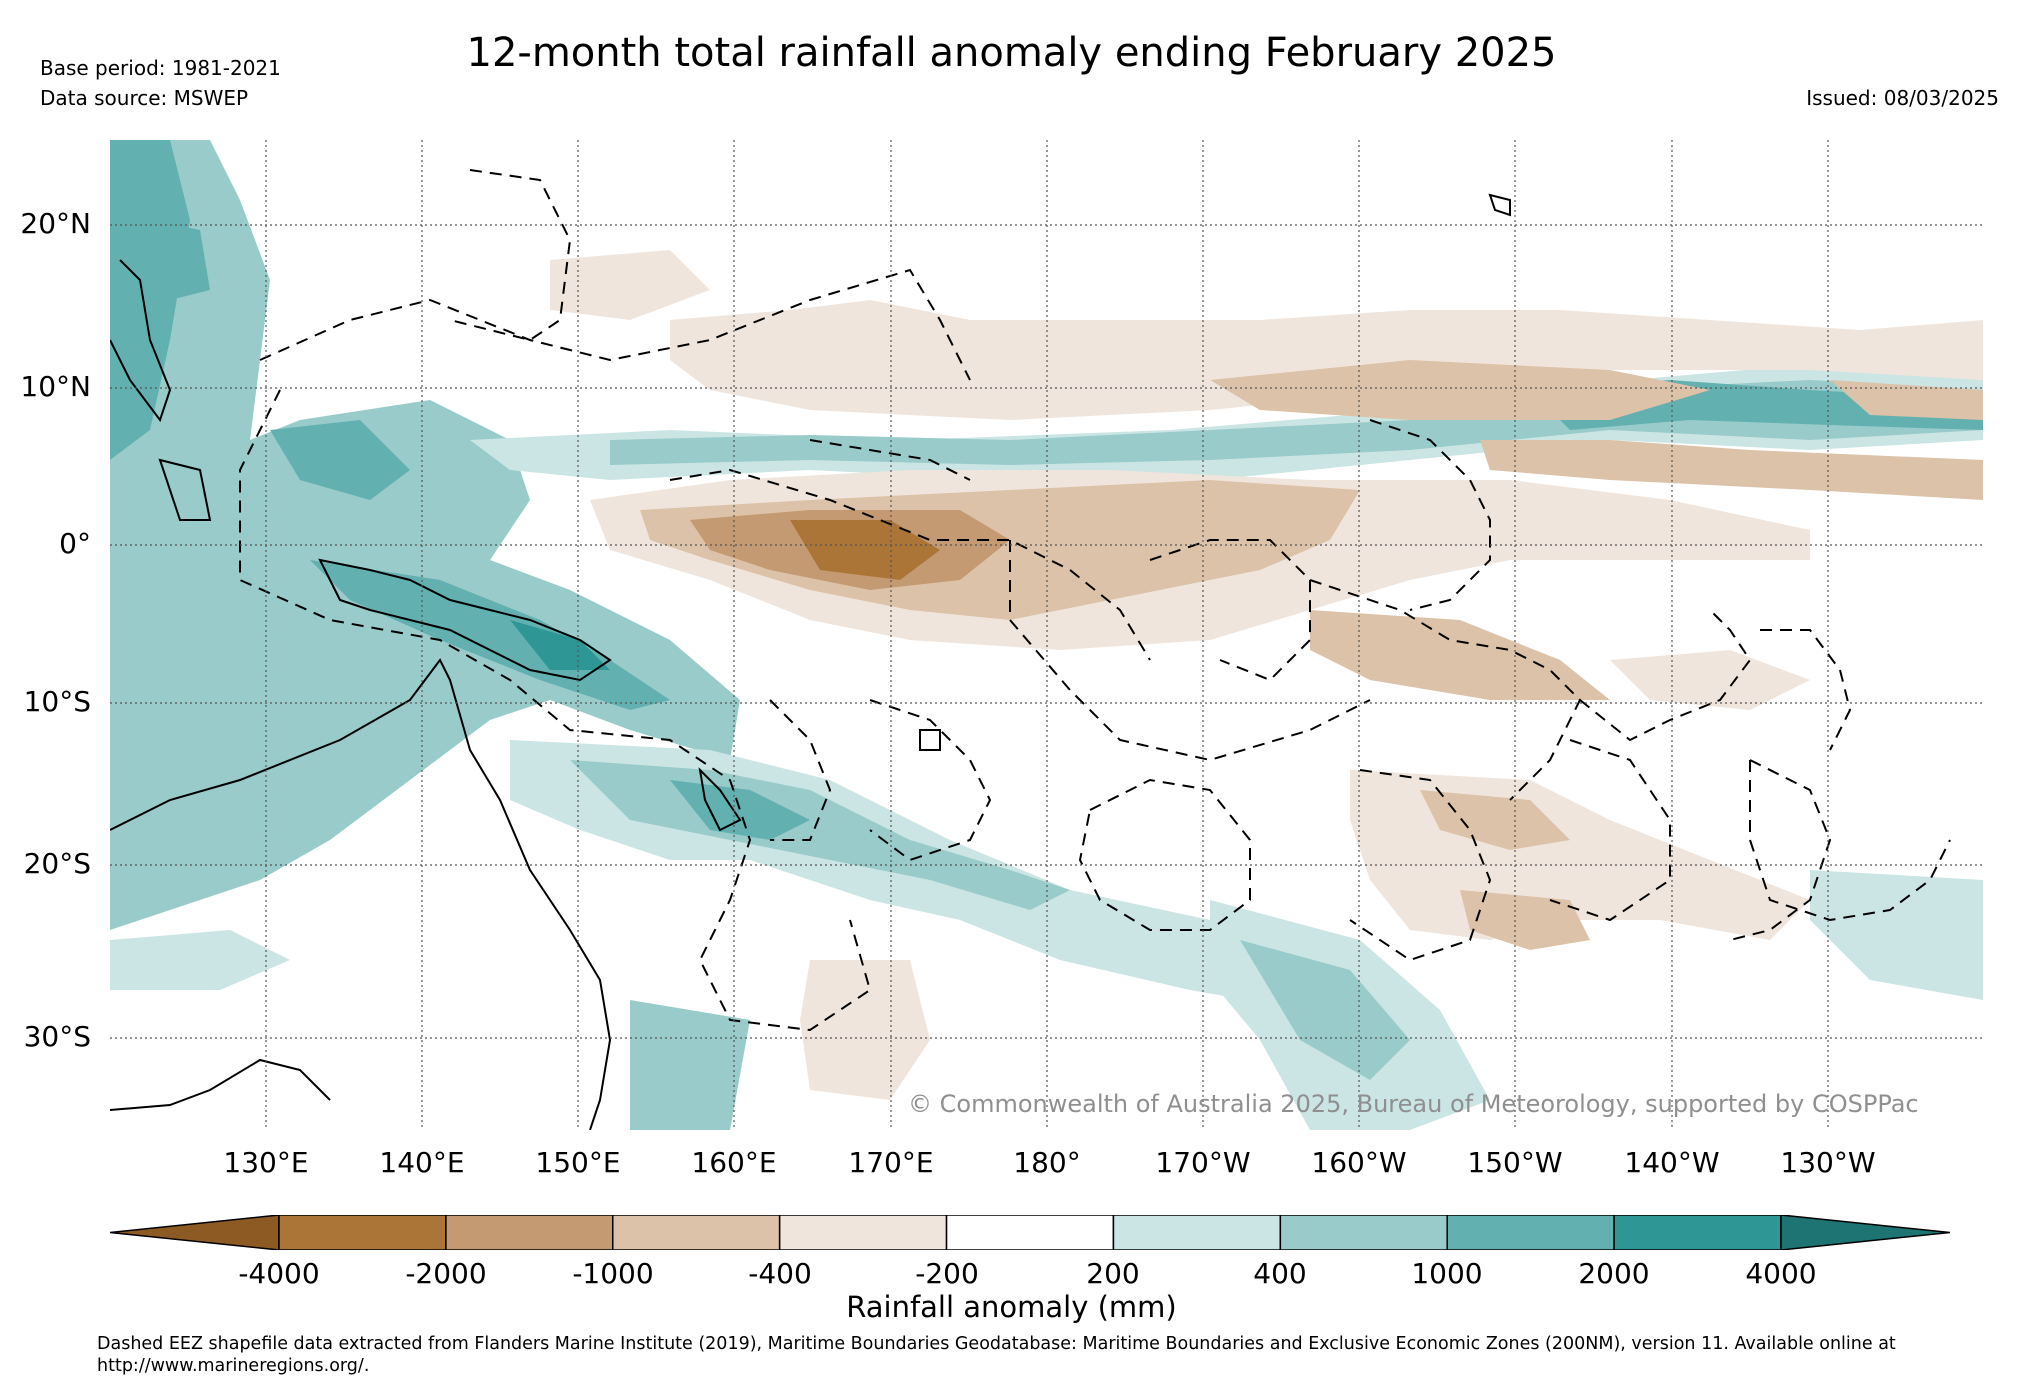  I want to click on lat-label: 0°, so click(75, 543).